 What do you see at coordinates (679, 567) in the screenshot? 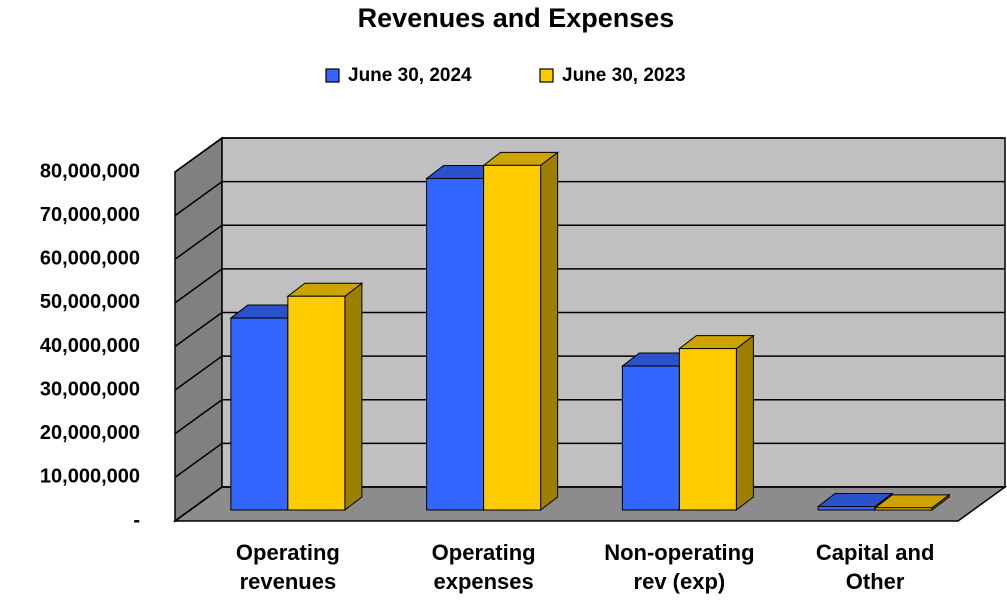
I see `x-tick-label: Non-operating rev (exp)` at bounding box center [679, 567].